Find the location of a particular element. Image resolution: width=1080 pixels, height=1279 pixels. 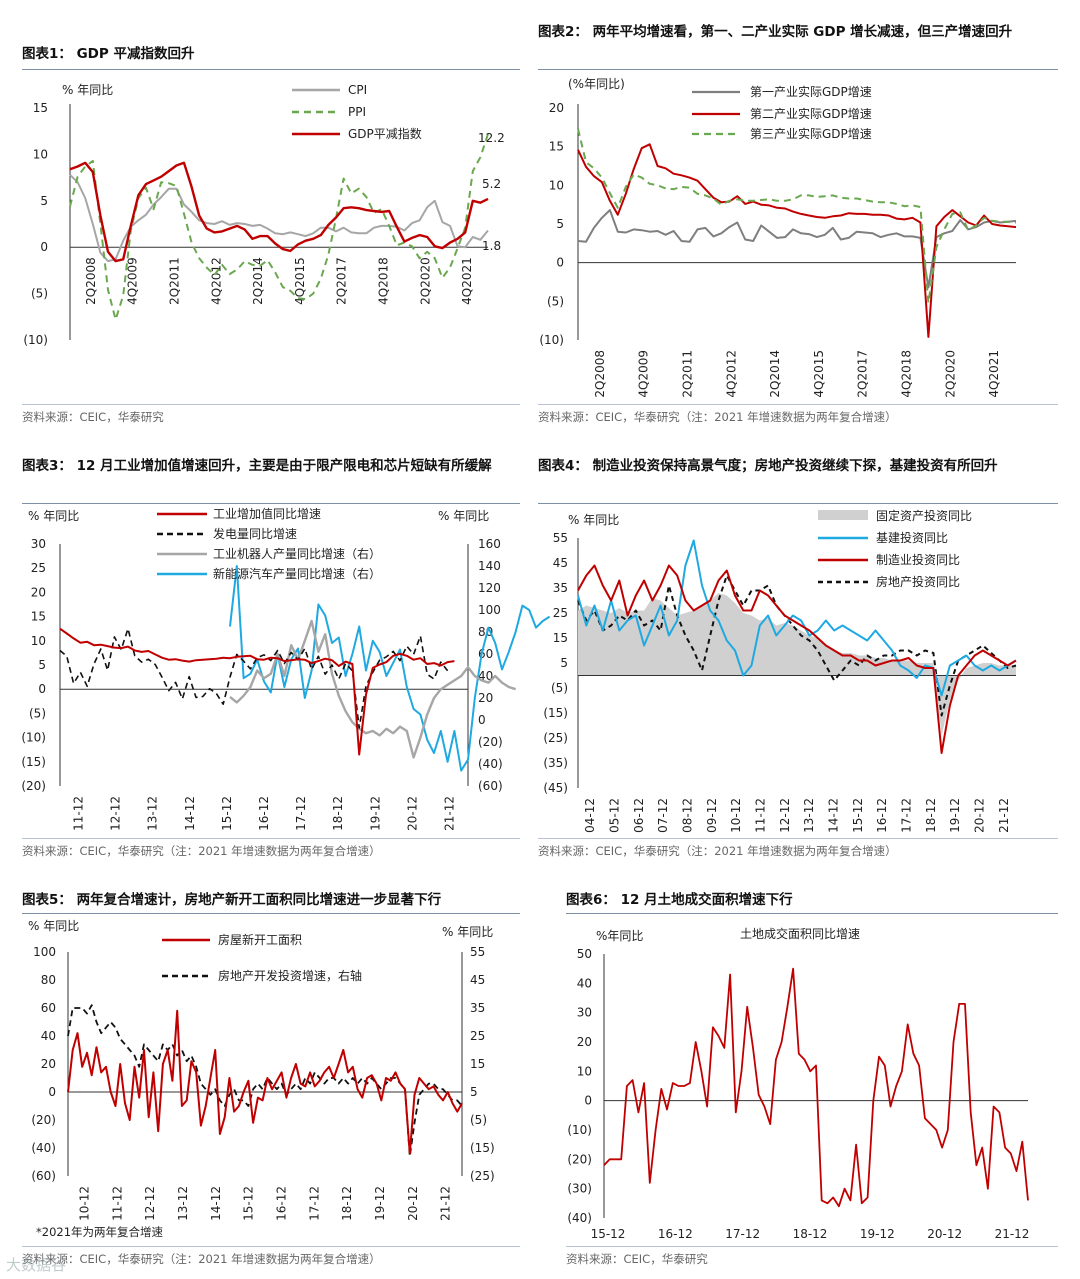

y-tick-label: (25) is located at coordinates (555, 738).